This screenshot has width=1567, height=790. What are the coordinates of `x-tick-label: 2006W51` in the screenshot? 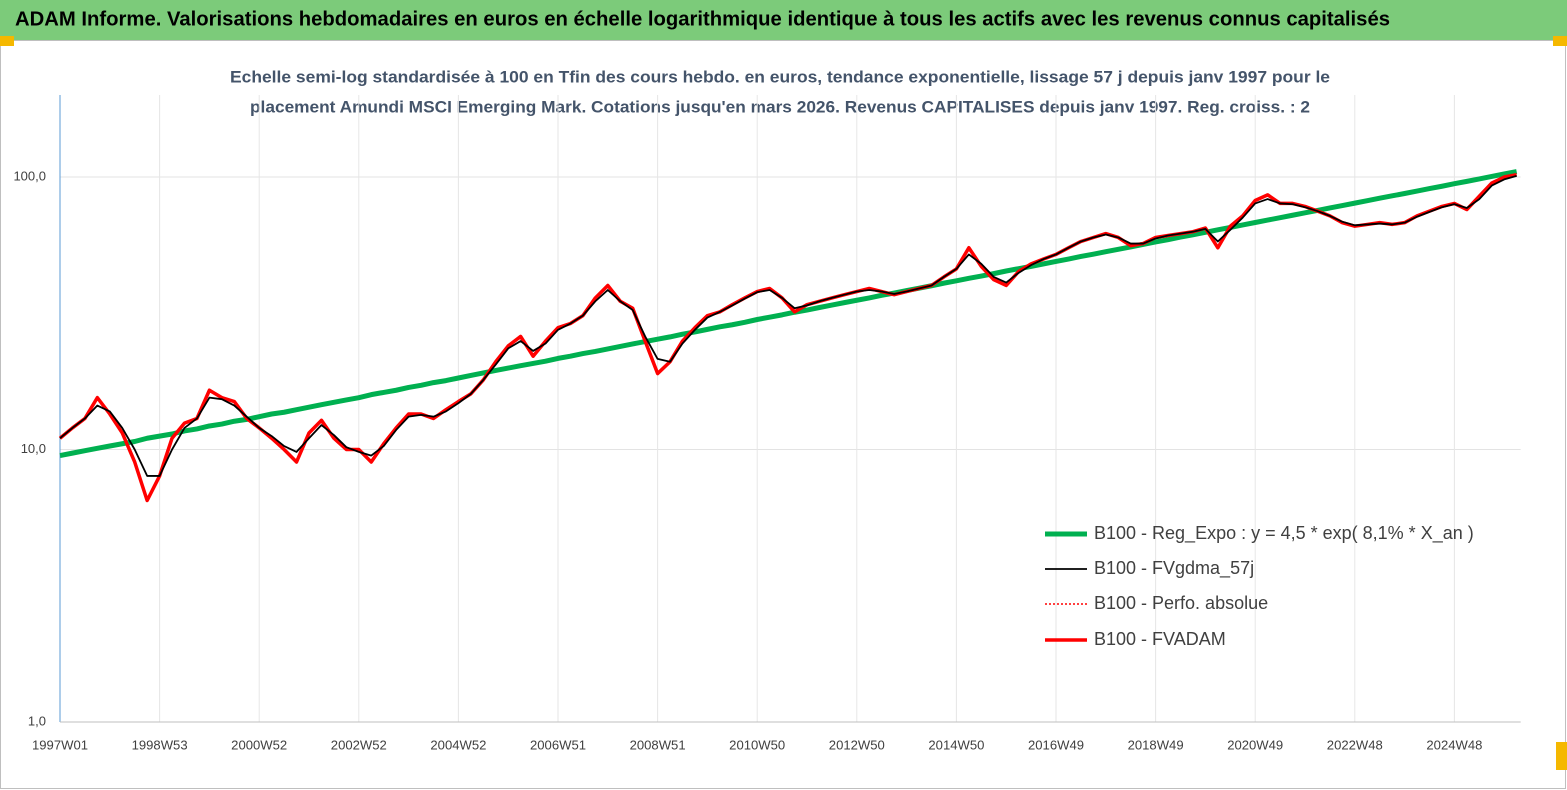 It's located at (558, 744).